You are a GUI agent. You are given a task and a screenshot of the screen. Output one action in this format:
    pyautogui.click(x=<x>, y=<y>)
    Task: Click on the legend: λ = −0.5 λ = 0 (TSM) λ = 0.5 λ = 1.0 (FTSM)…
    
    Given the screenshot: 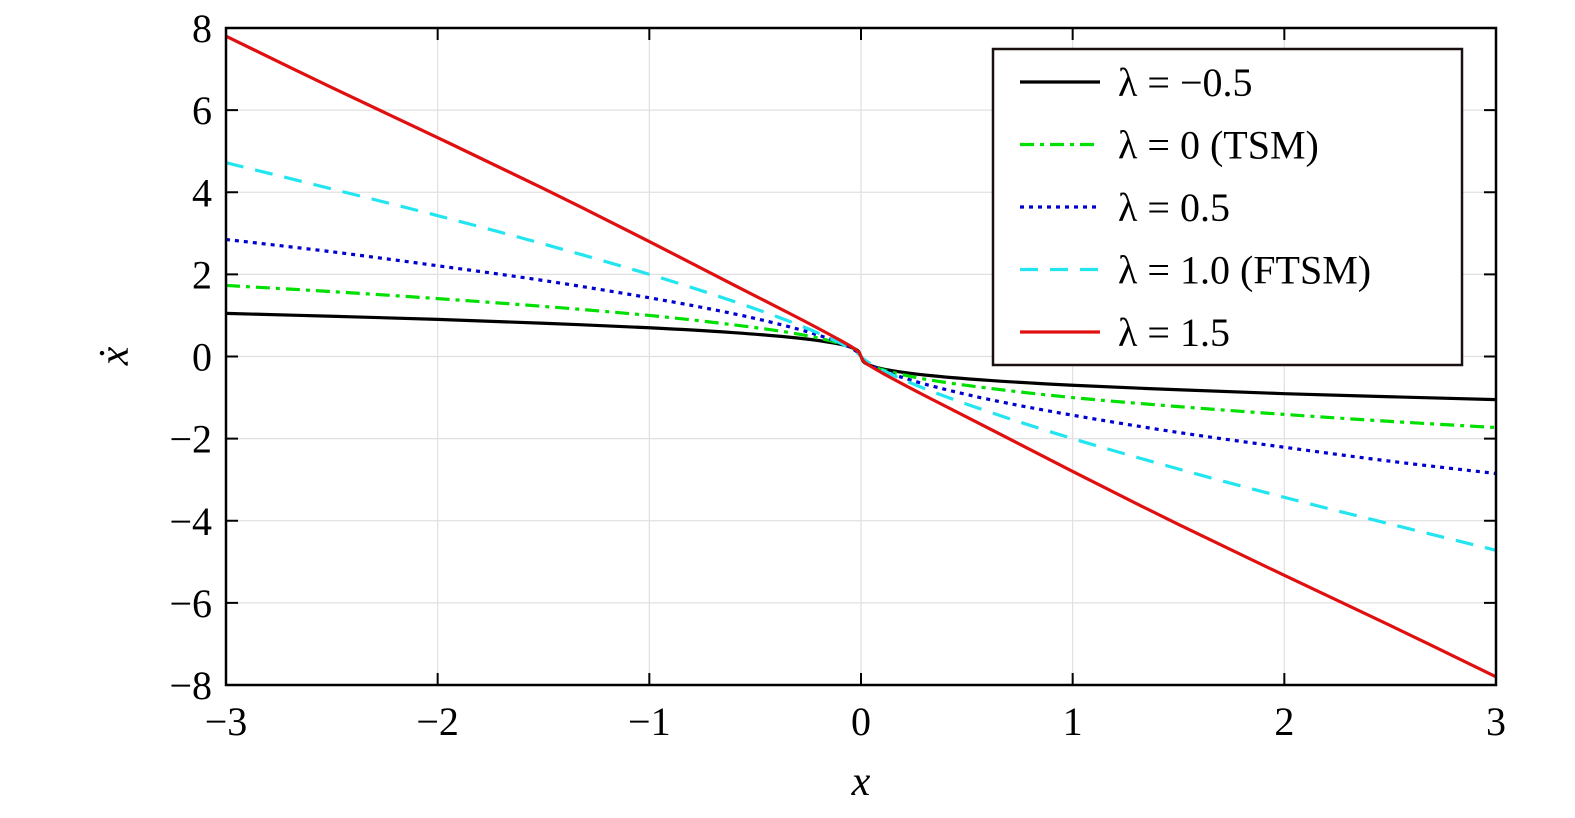 What is the action you would take?
    pyautogui.click(x=1227, y=207)
    